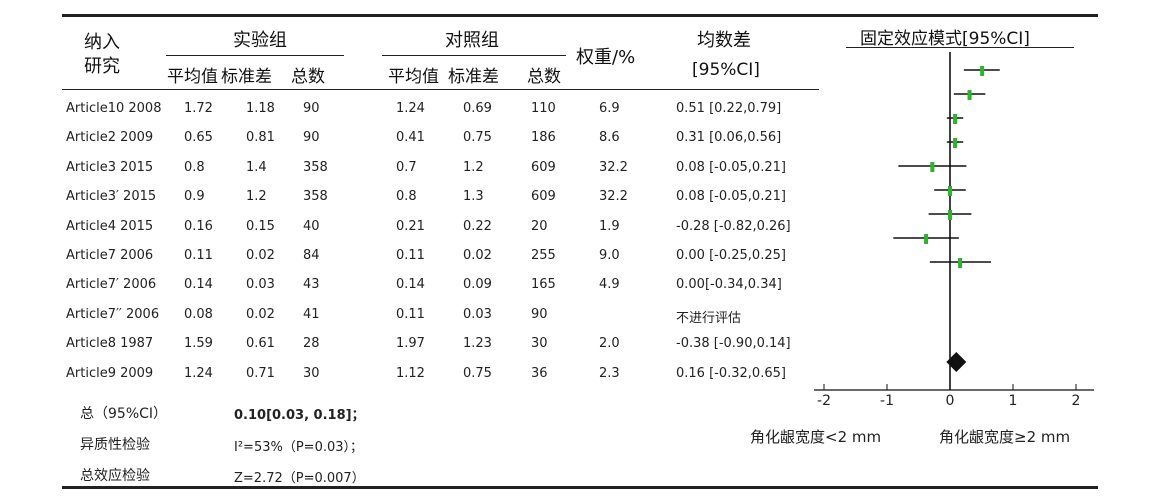 The width and height of the screenshot is (1160, 503). Describe the element at coordinates (824, 401) in the screenshot. I see `x-tick-label: -2` at that location.